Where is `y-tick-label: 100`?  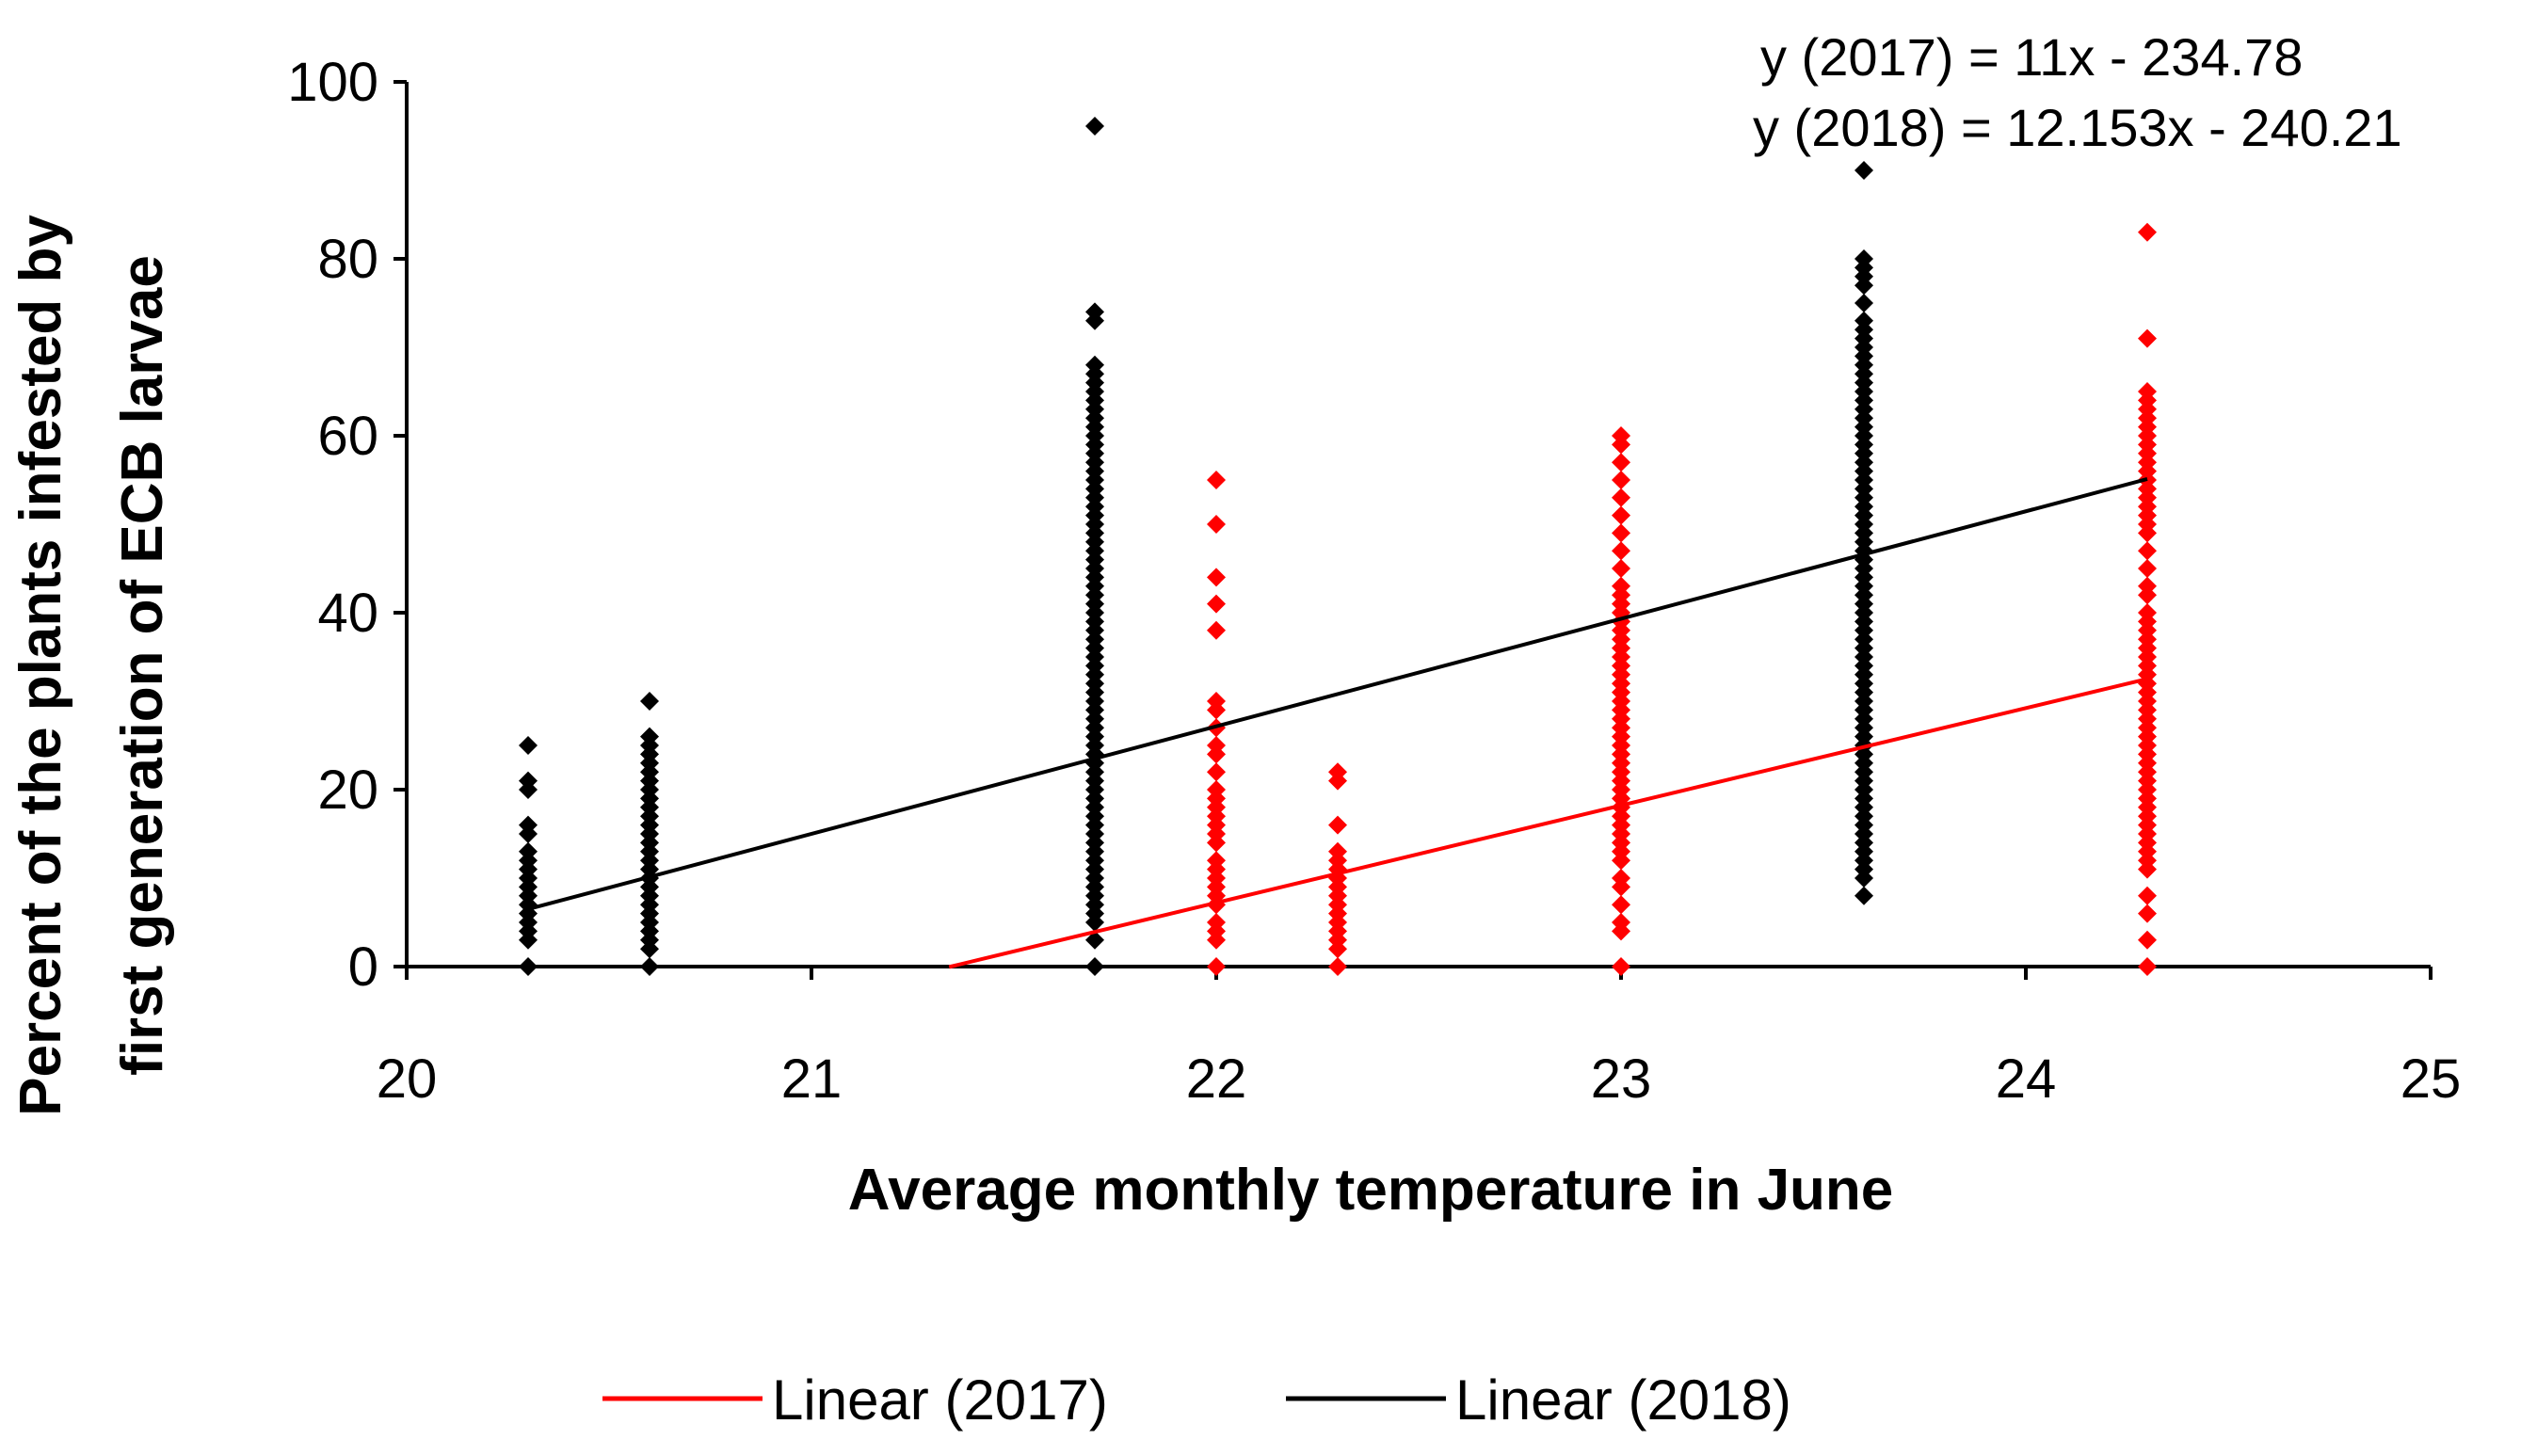
y-tick-label: 100 is located at coordinates (332, 82).